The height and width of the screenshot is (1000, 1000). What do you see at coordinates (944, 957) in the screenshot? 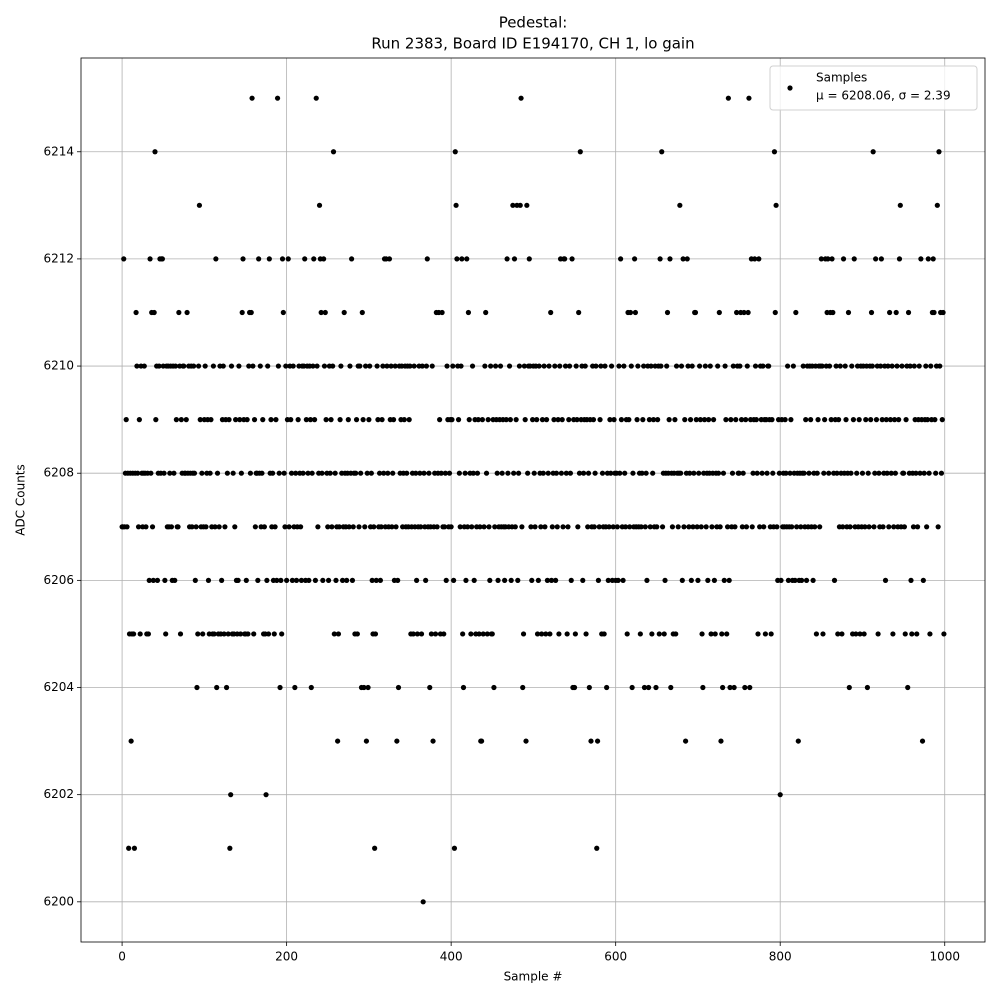
I see `x-tick-label: 1000` at bounding box center [944, 957].